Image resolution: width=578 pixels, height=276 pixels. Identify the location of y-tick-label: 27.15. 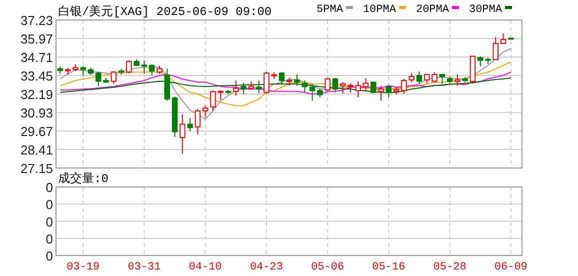
(36, 168).